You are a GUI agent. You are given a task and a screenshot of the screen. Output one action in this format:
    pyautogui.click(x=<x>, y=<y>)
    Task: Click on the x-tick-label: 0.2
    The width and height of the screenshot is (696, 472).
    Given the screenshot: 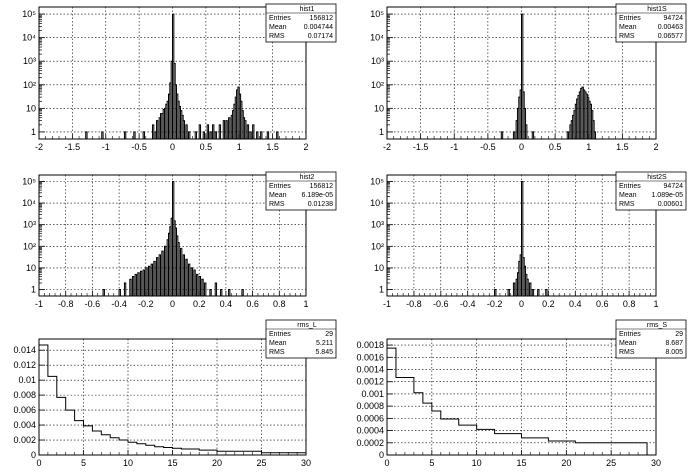 What is the action you would take?
    pyautogui.click(x=548, y=304)
    